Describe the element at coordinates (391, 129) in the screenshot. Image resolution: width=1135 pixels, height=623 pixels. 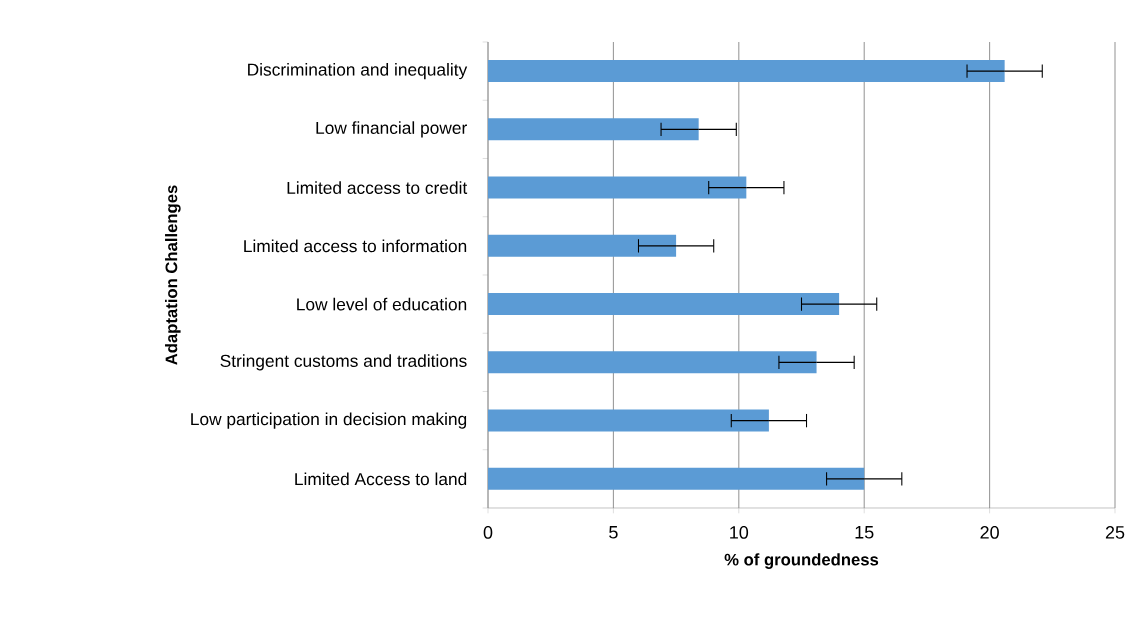
I see `y-tick-label: Low financial power` at that location.